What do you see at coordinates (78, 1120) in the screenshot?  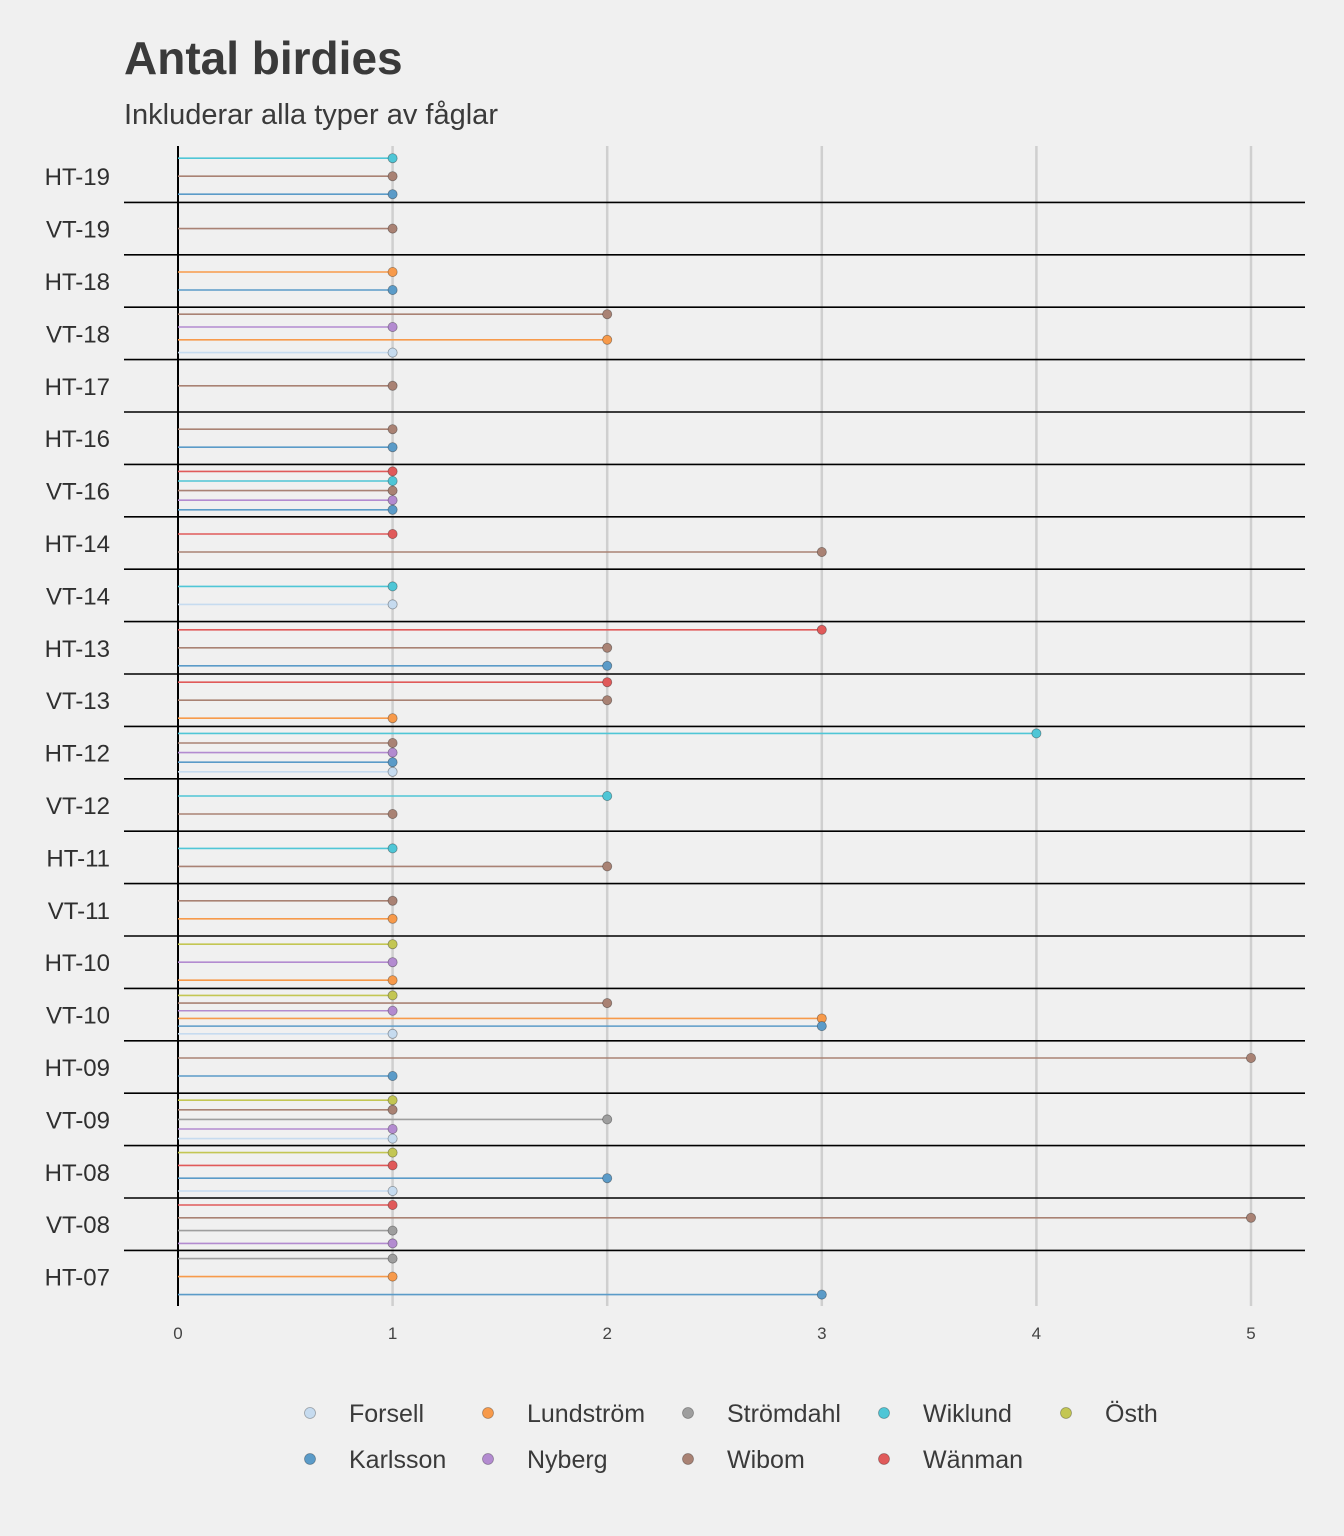 I see `category-label: VT-09` at bounding box center [78, 1120].